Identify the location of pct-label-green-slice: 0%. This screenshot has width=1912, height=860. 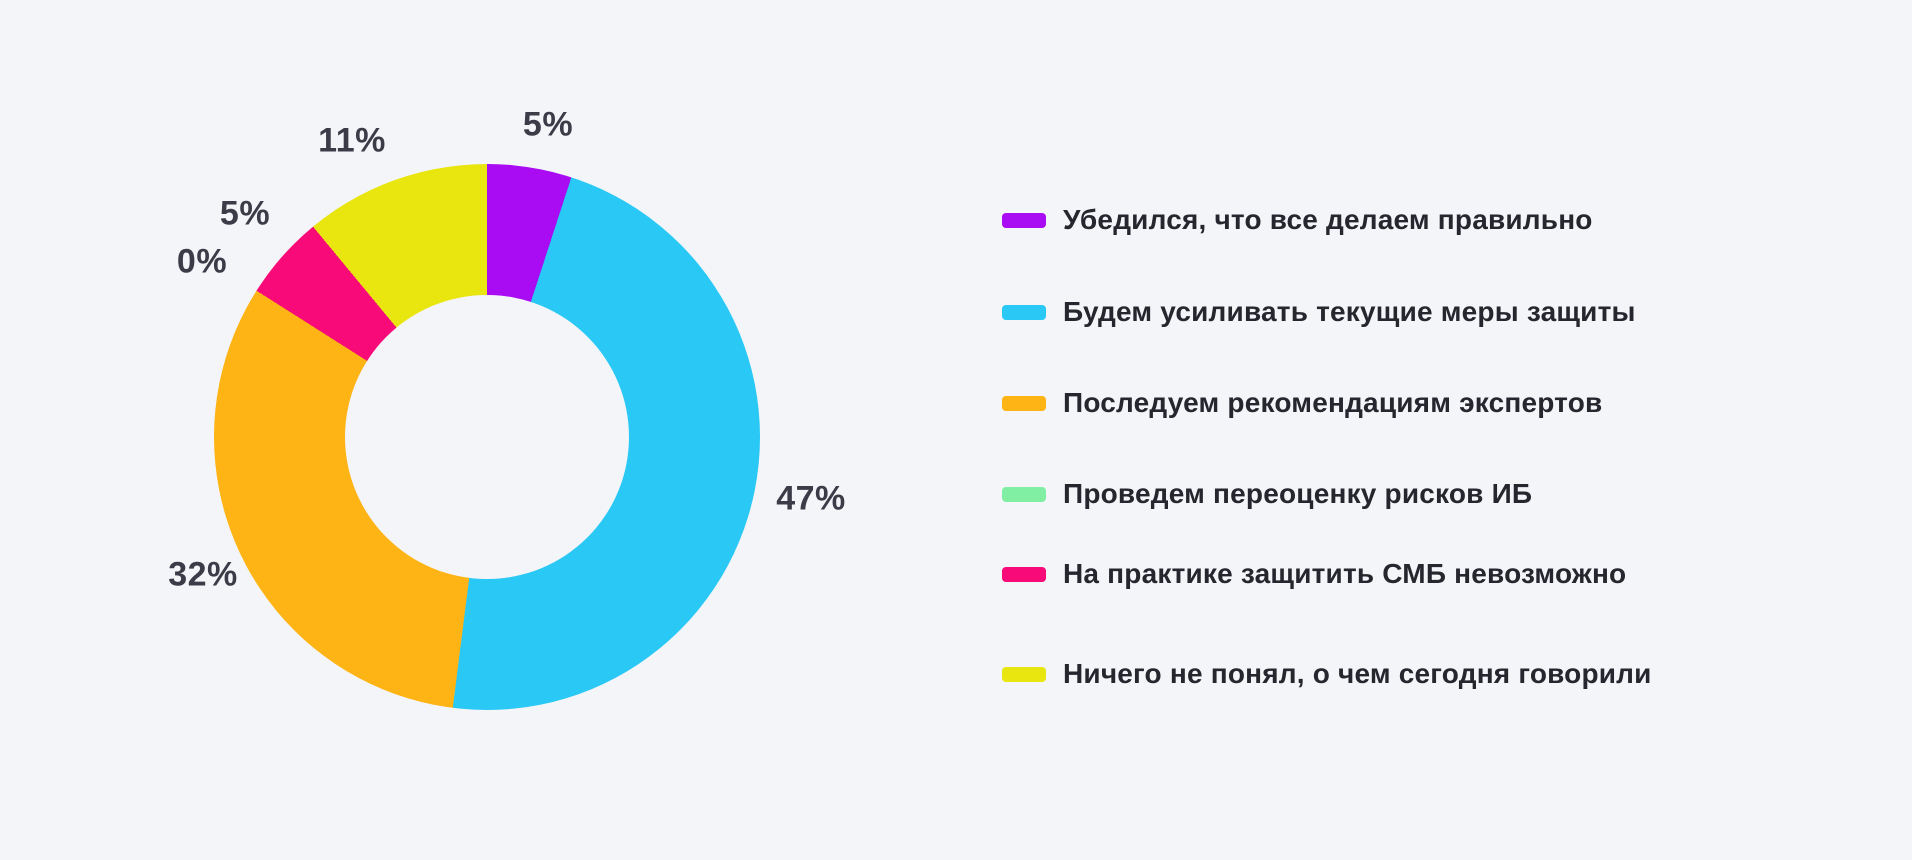
(202, 261).